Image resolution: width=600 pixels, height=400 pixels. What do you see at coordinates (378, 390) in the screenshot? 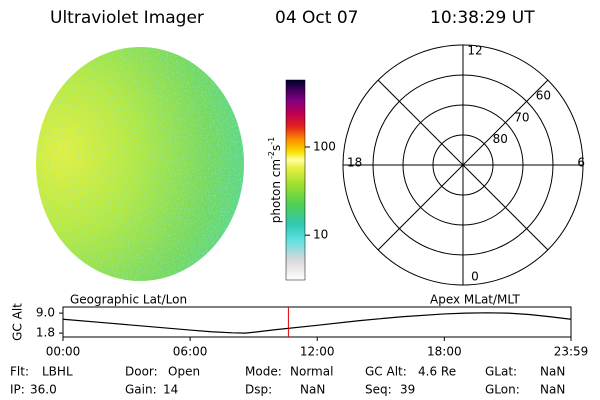
I see `info-label: Seq:` at bounding box center [378, 390].